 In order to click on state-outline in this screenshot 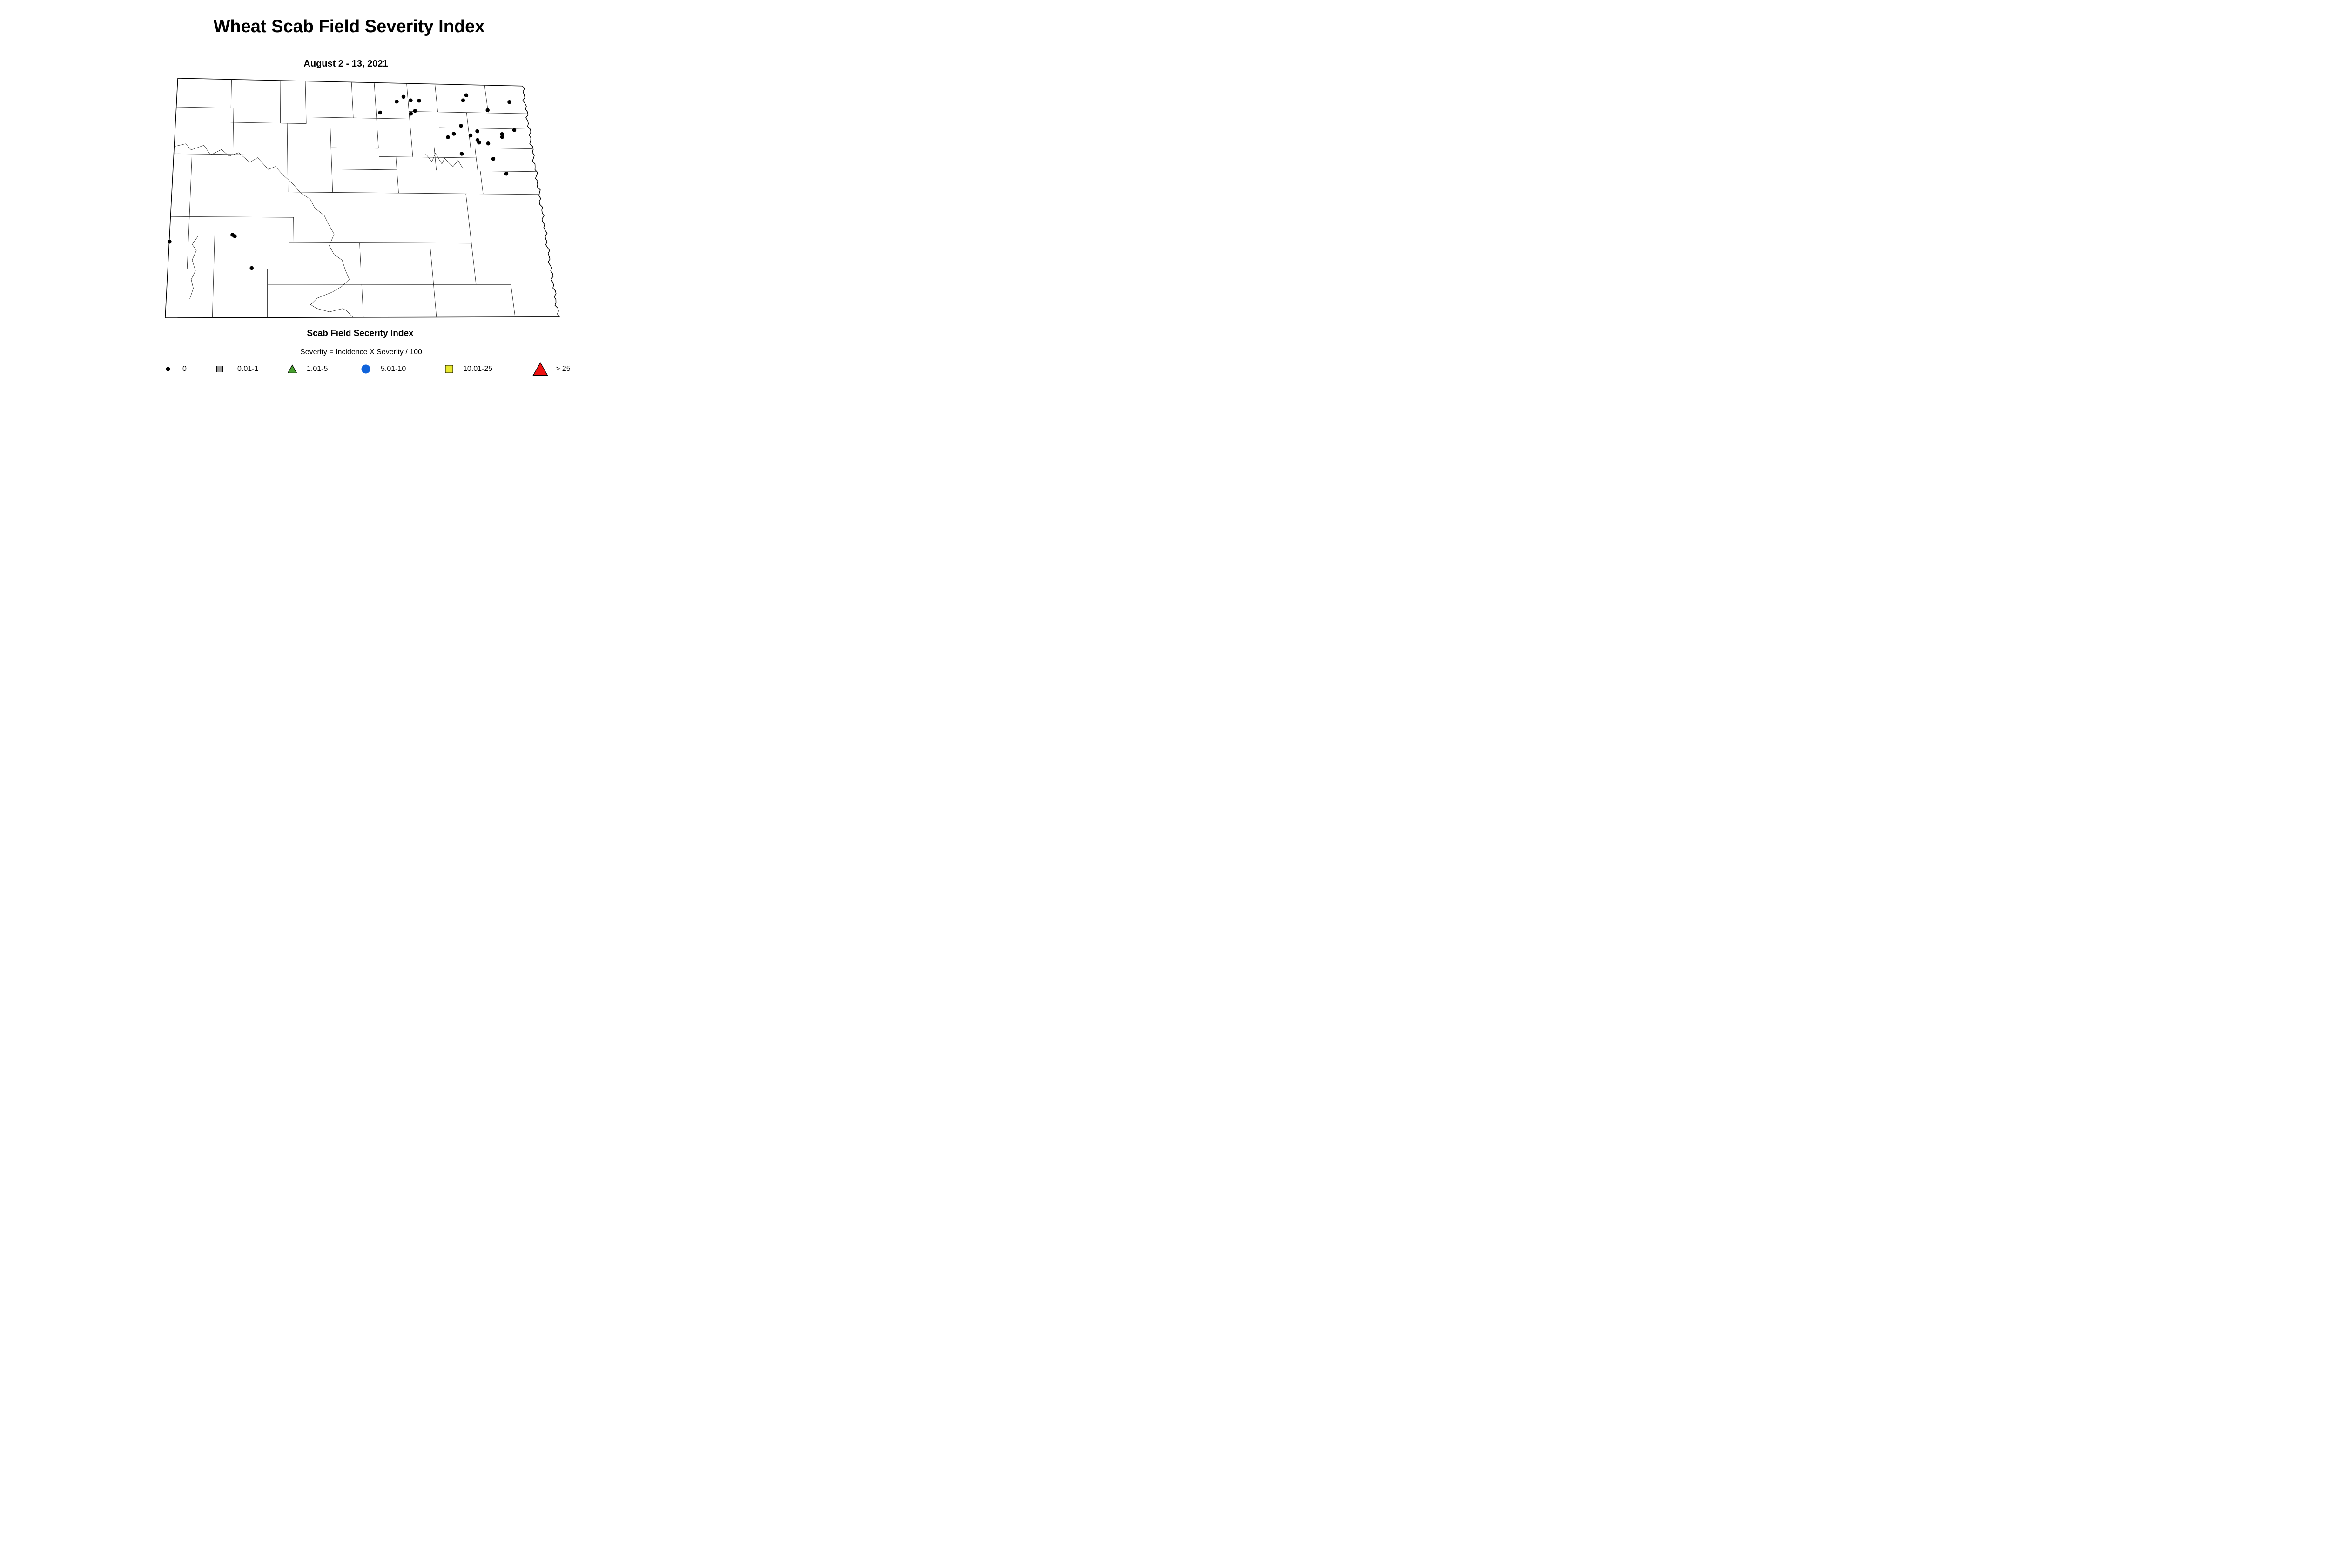, I will do `click(362, 198)`.